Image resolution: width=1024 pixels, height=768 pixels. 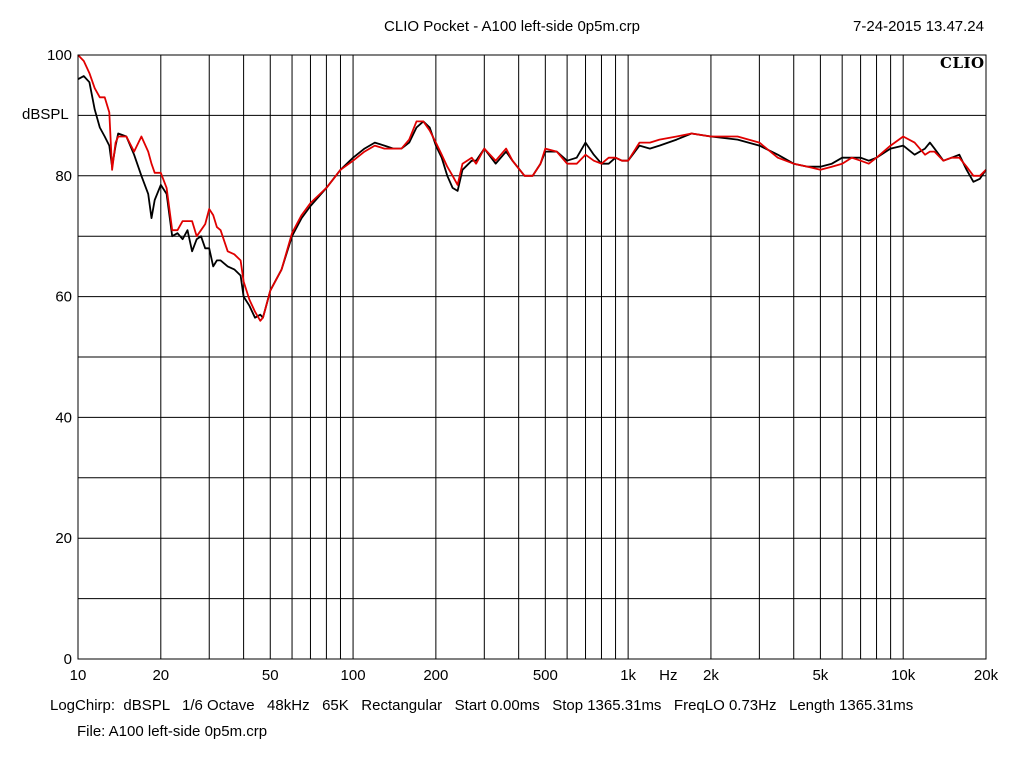 I want to click on x-axis-unit-label: Hz, so click(x=668, y=675).